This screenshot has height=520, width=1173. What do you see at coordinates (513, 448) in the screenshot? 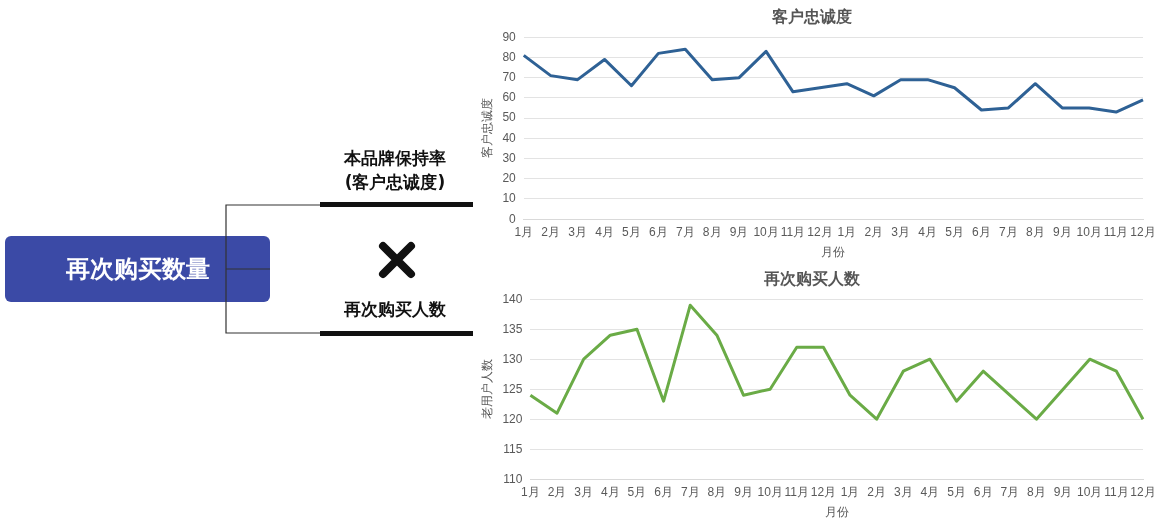
I see `y-tick-label: 115` at bounding box center [513, 448].